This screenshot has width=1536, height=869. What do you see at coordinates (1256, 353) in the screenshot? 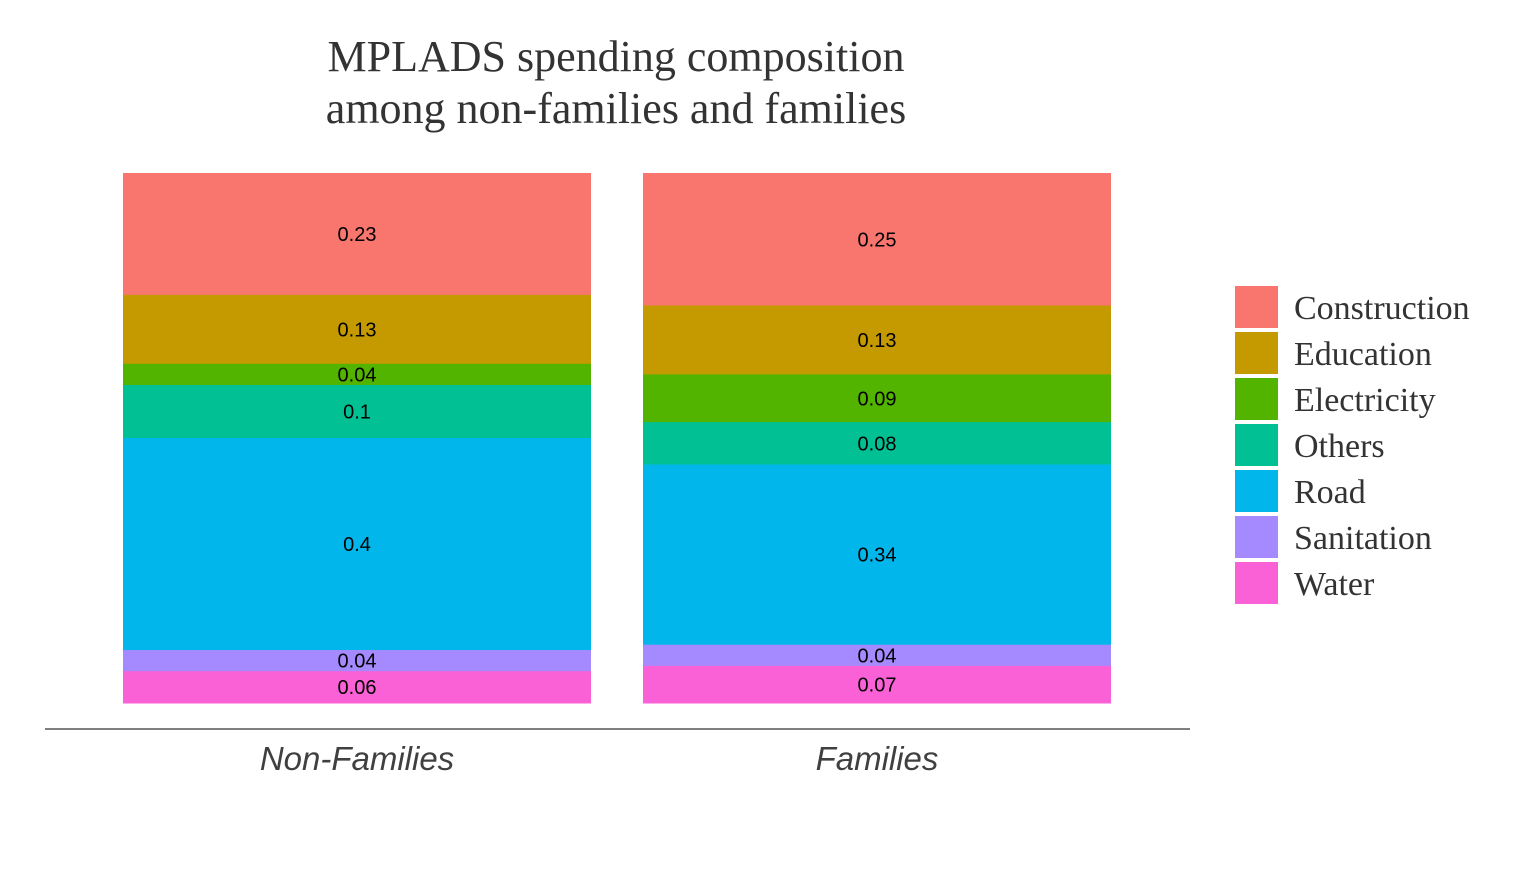
I see `legend-key-education` at bounding box center [1256, 353].